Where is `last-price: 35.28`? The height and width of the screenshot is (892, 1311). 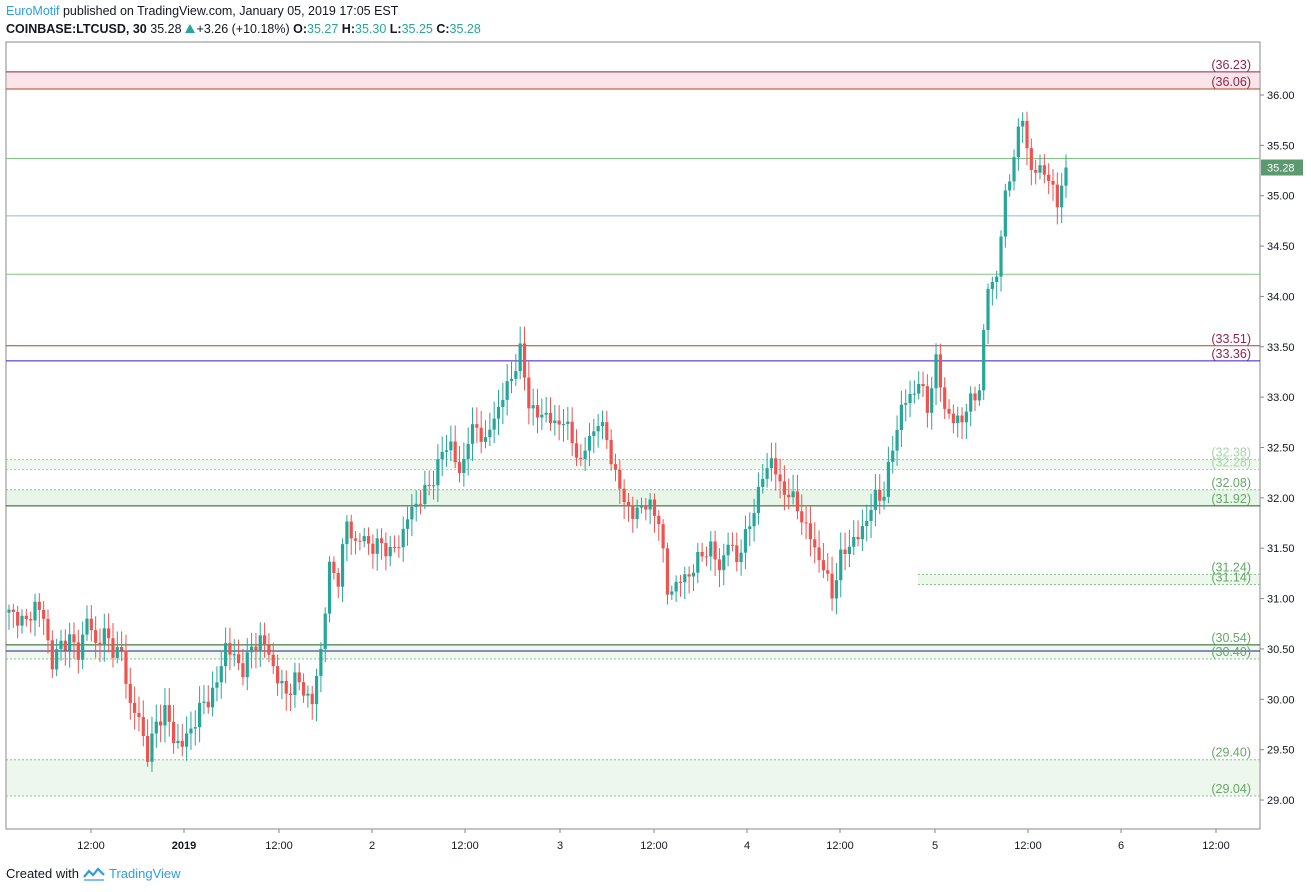 last-price: 35.28 is located at coordinates (166, 29).